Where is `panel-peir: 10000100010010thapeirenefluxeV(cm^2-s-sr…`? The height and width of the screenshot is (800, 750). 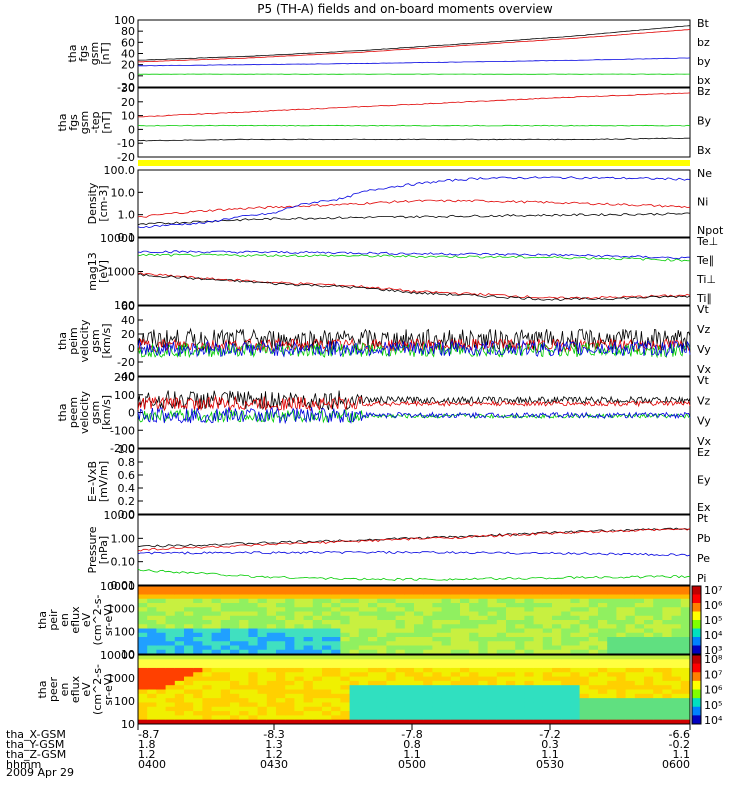
panel-peir: 10000100010010thapeirenefluxeV(cm^2-s-sr… is located at coordinates (379, 620).